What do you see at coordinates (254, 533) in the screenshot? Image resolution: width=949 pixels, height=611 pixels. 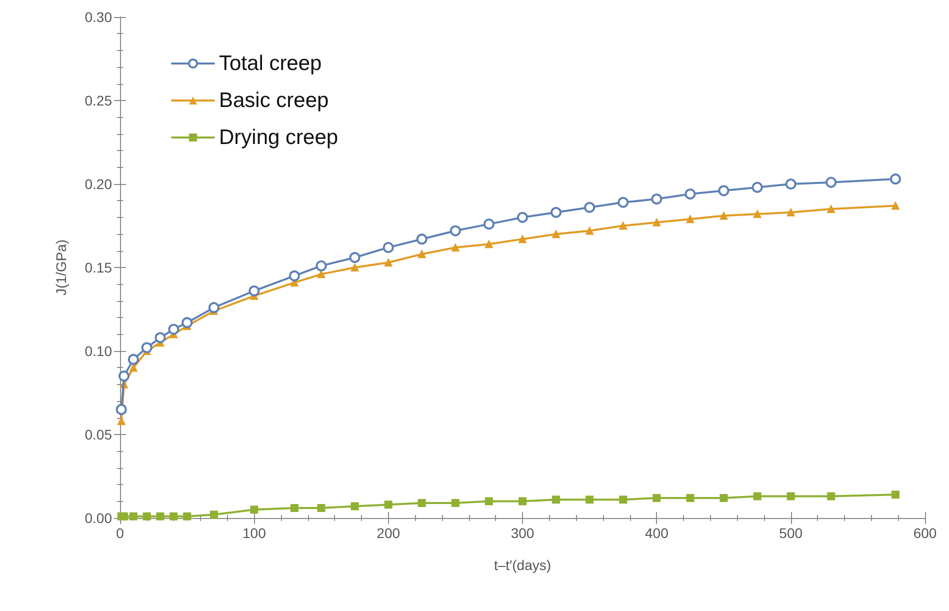 I see `x-tick-label: 100` at bounding box center [254, 533].